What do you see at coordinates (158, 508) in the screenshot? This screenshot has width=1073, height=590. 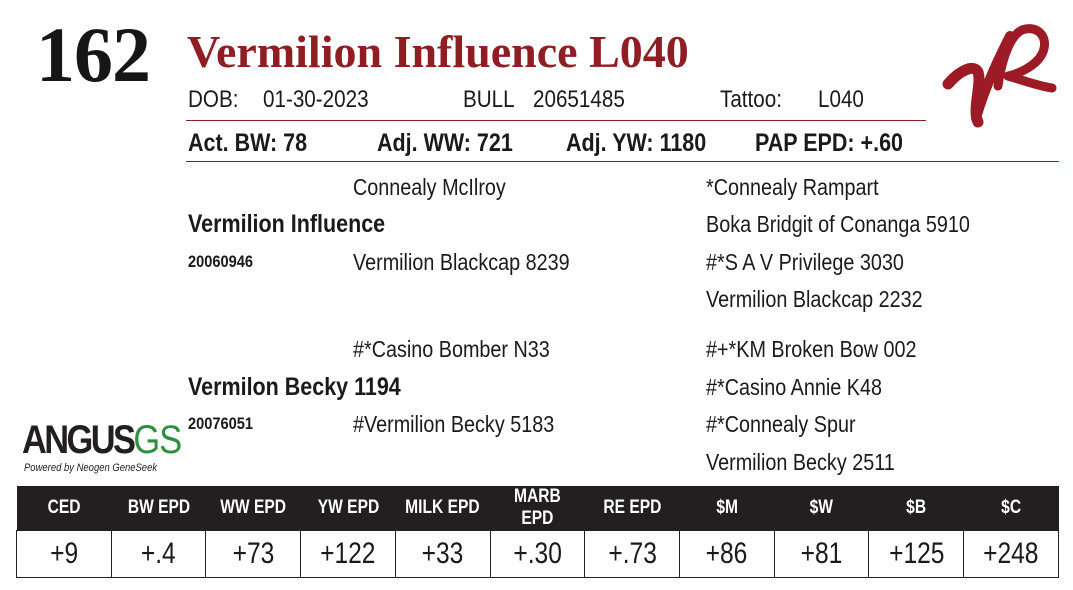 I see `epd-header-cell: BW EPD` at bounding box center [158, 508].